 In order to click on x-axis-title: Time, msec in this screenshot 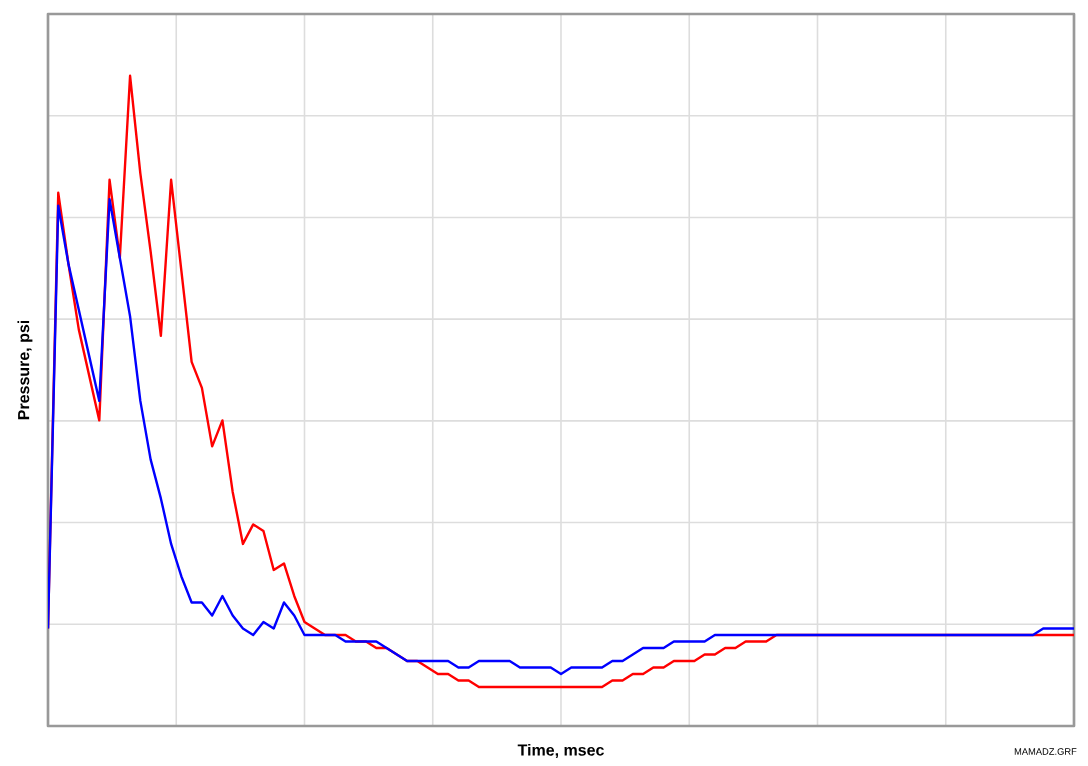, I will do `click(560, 751)`.